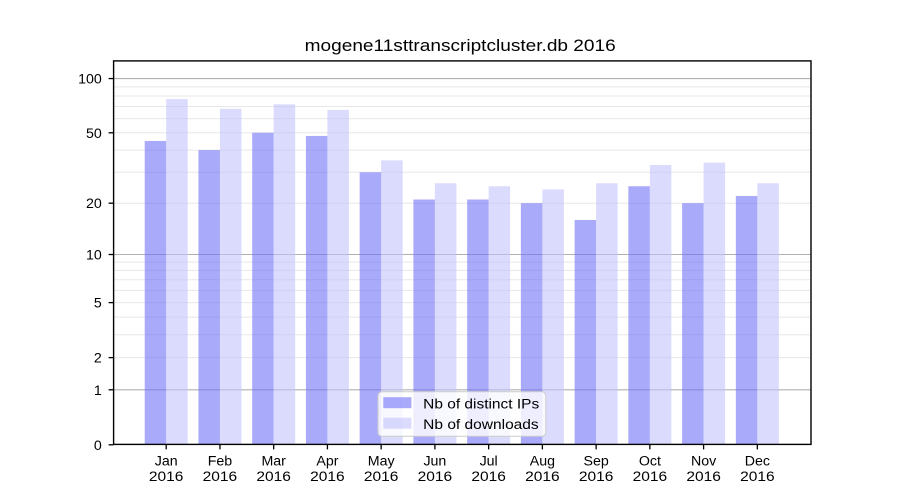  What do you see at coordinates (595, 461) in the screenshot?
I see `svg-text: Sep` at bounding box center [595, 461].